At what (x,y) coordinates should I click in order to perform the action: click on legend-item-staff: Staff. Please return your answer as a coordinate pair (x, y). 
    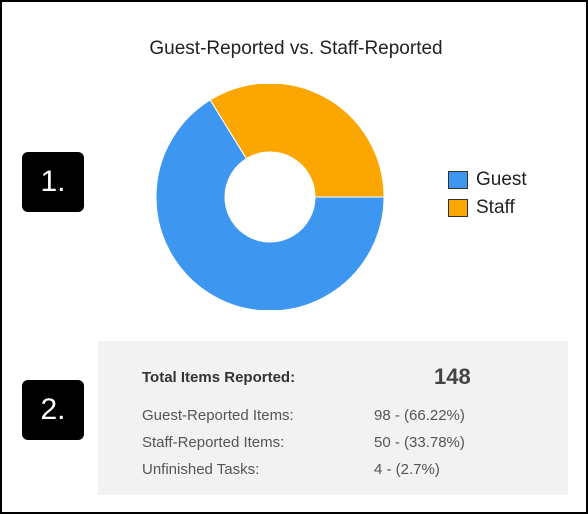
    Looking at the image, I should click on (487, 208).